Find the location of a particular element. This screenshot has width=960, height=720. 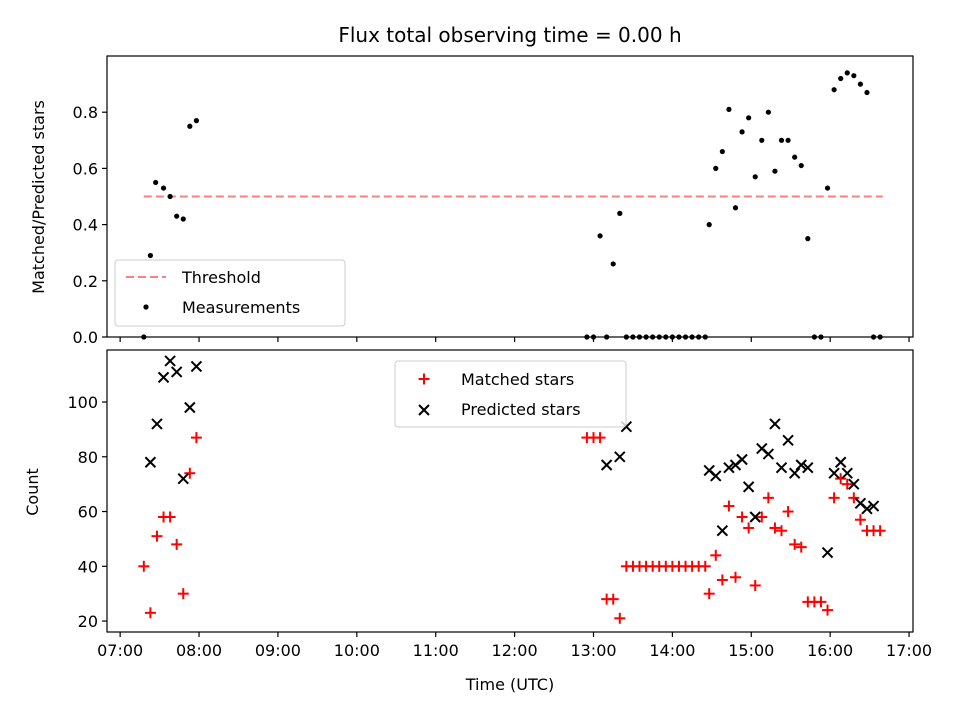

legend-x-marker is located at coordinates (424, 410).